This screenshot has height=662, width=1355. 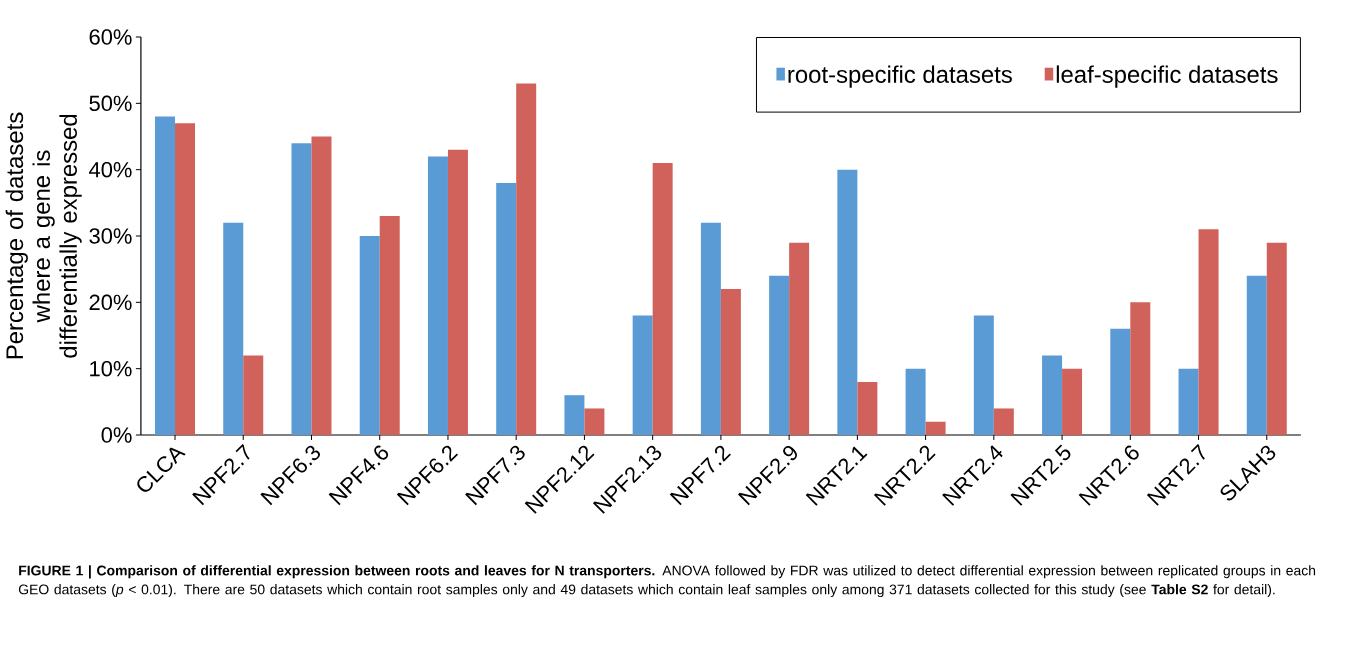 I want to click on y-tick-label: 60%, so click(x=110, y=37).